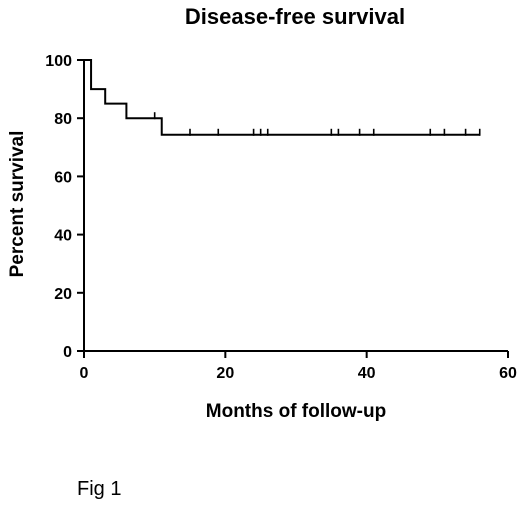 Image resolution: width=520 pixels, height=505 pixels. I want to click on chart-title: Disease-free survival, so click(295, 16).